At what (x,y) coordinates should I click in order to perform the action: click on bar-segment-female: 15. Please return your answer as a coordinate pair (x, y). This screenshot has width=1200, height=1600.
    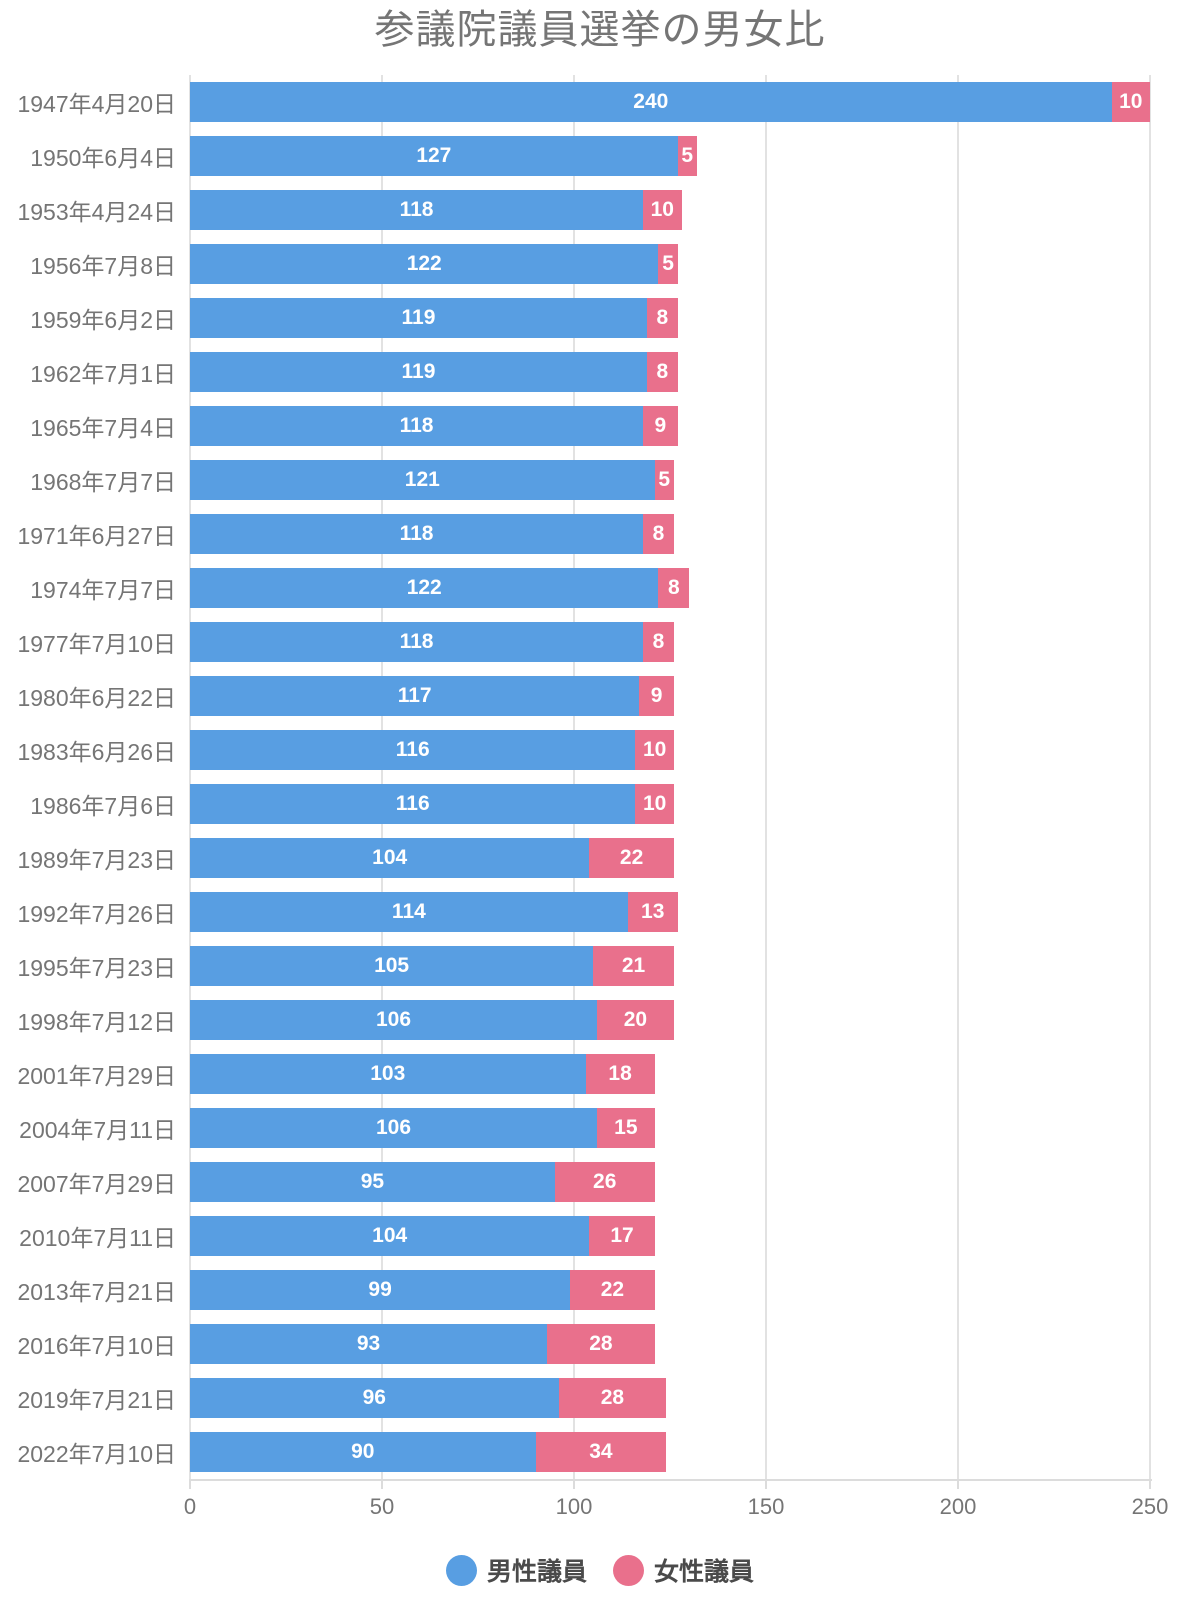
    Looking at the image, I should click on (626, 1128).